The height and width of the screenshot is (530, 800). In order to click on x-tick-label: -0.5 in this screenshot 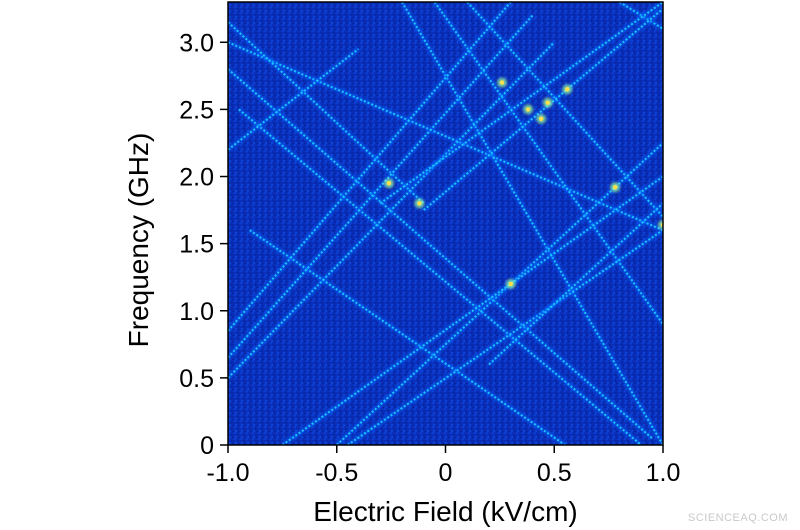, I will do `click(336, 473)`.